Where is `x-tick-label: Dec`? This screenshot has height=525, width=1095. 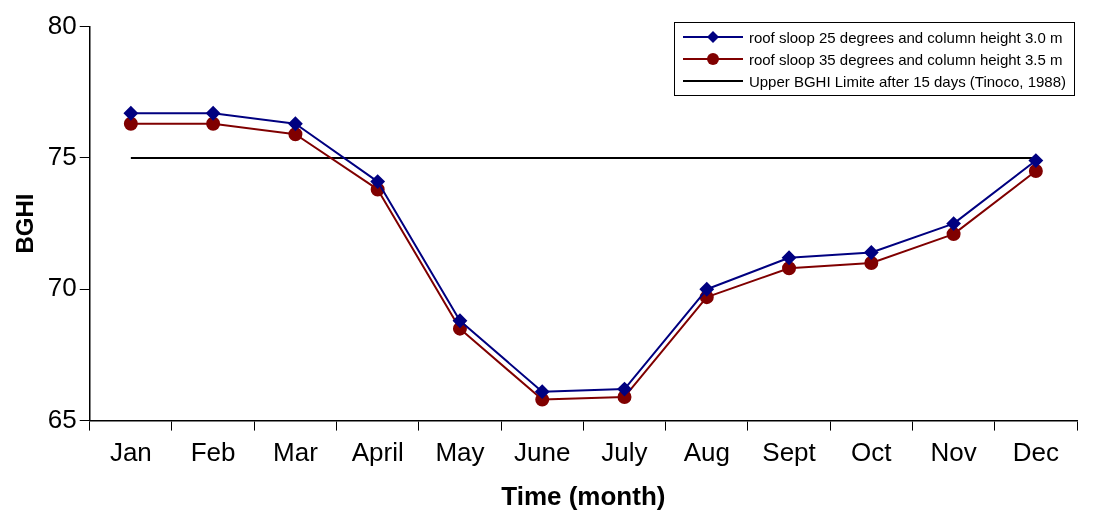
x-tick-label: Dec is located at coordinates (1035, 452).